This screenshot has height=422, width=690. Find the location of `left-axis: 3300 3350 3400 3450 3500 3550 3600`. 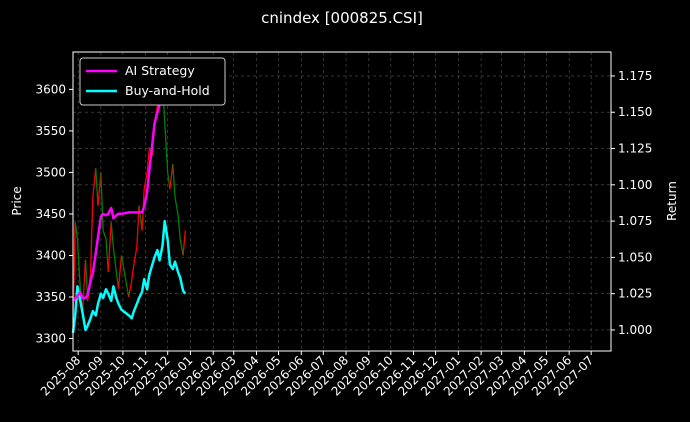

left-axis: 3300 3350 3400 3450 3500 3550 3600 is located at coordinates (54, 214).